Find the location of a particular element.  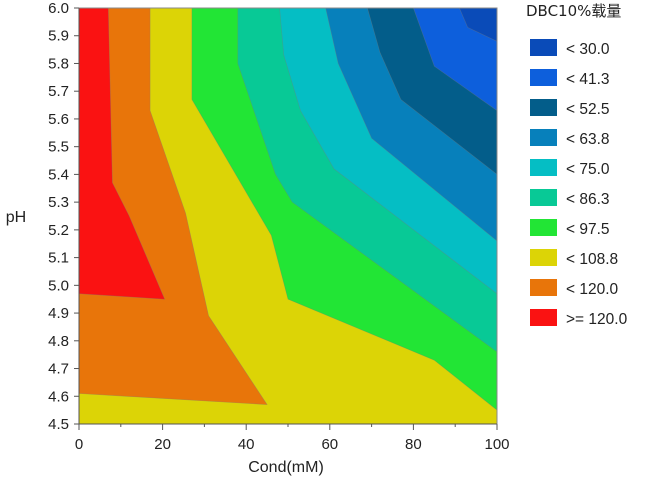

legend-label: < 52.5 is located at coordinates (588, 109).